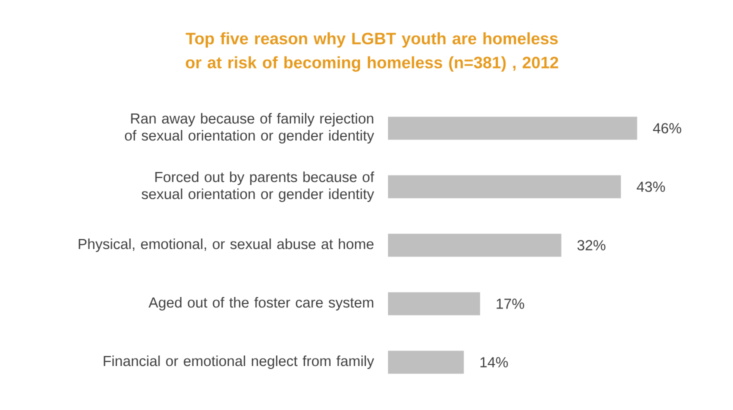 Image resolution: width=733 pixels, height=410 pixels. What do you see at coordinates (249, 128) in the screenshot?
I see `y-tick-label: Ran away because of family rejection of sexual orientation or gender identity` at bounding box center [249, 128].